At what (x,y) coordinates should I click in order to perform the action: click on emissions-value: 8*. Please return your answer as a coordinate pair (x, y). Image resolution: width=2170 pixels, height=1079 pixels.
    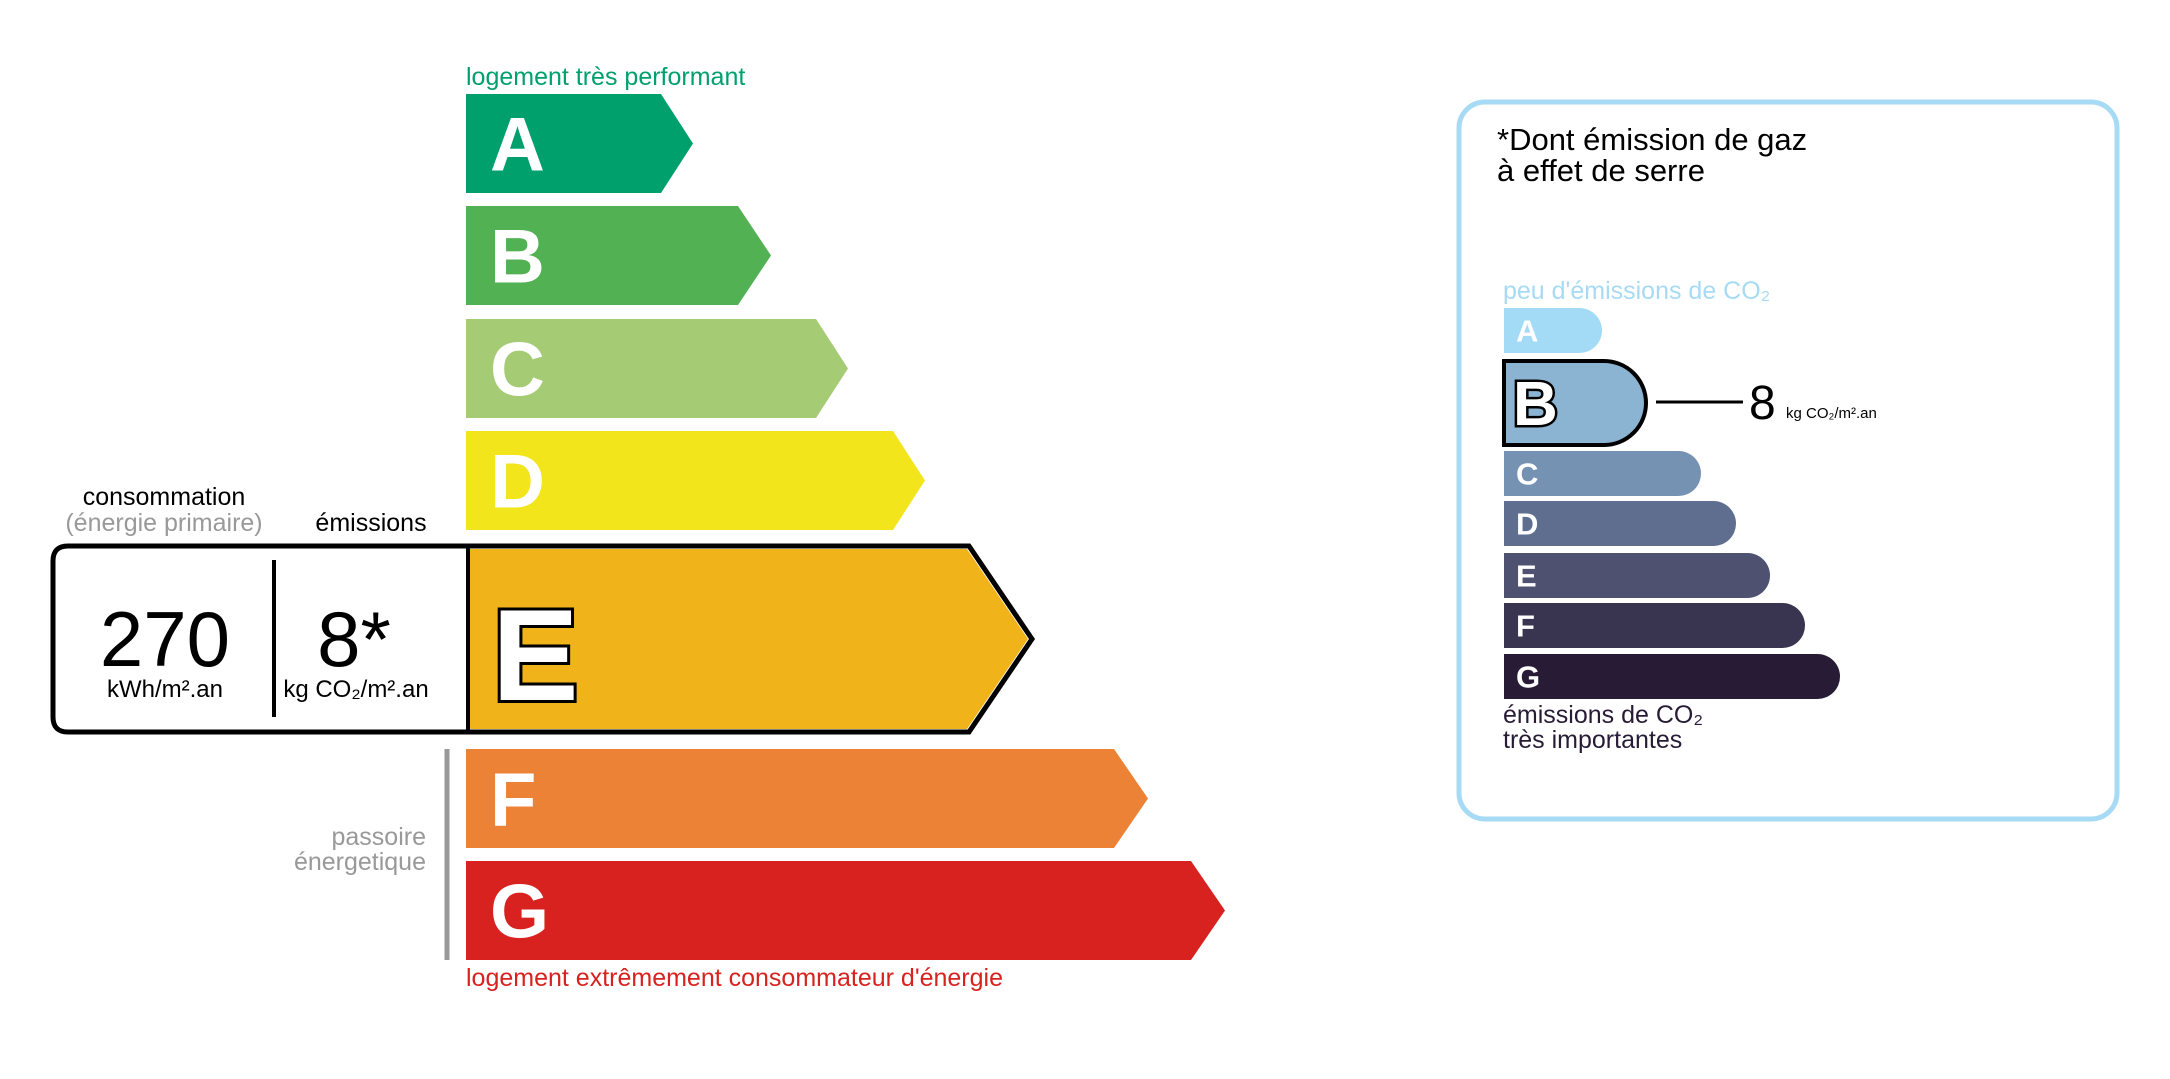
    Looking at the image, I should click on (354, 639).